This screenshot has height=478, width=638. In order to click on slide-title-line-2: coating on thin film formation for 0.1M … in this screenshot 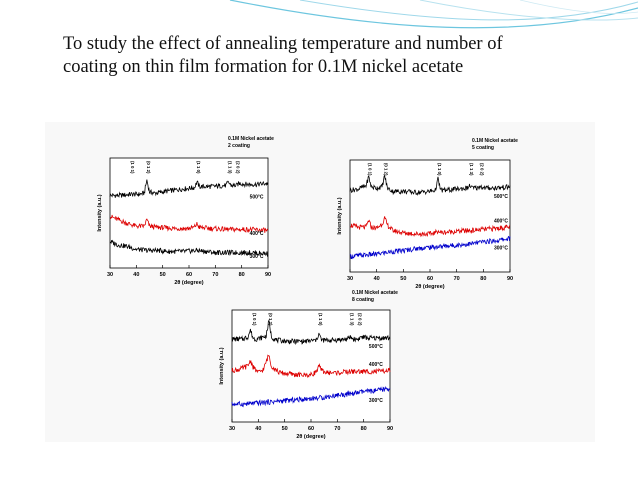, I will do `click(263, 67)`.